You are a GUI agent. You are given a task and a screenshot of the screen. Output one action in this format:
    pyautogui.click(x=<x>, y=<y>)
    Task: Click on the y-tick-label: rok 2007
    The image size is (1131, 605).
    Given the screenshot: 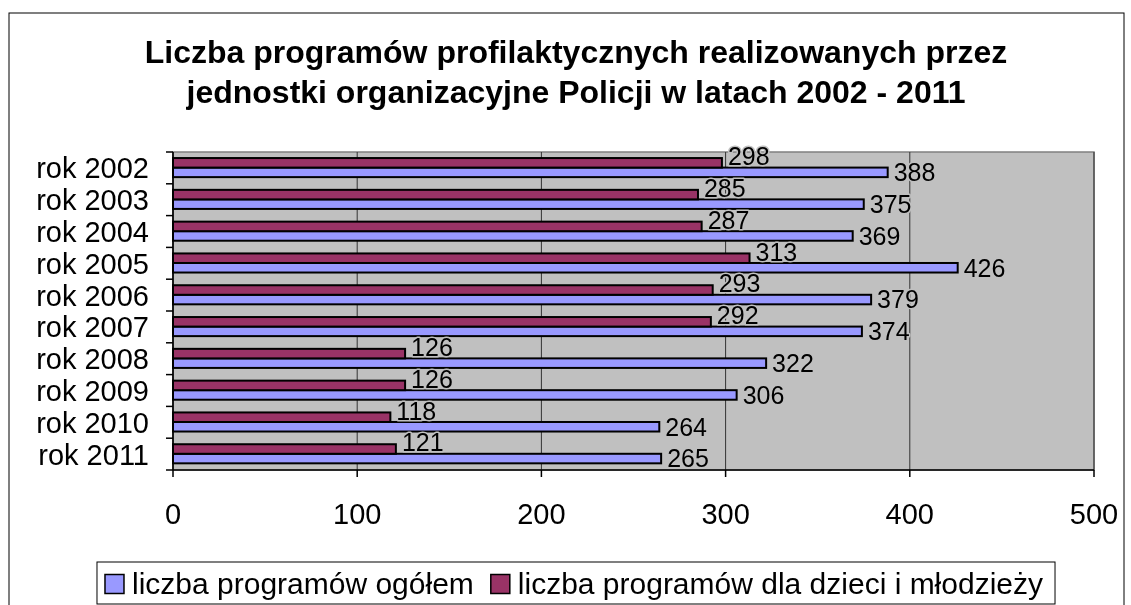 What is the action you would take?
    pyautogui.click(x=92, y=327)
    